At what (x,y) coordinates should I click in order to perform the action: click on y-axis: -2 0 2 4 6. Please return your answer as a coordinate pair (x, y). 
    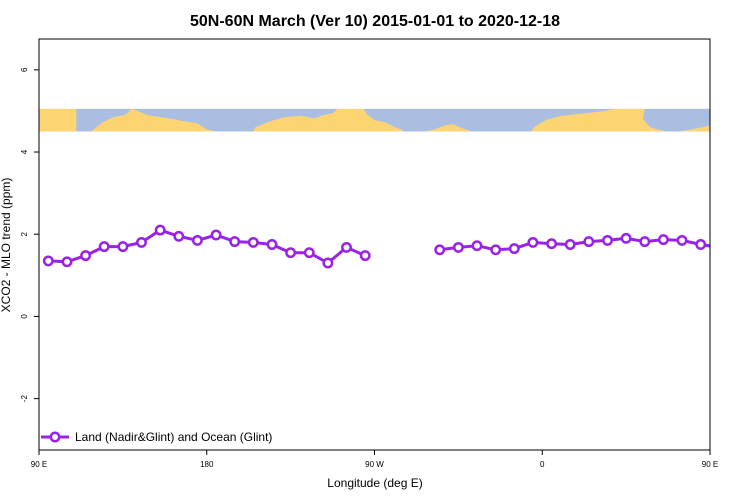
    Looking at the image, I should click on (29, 234).